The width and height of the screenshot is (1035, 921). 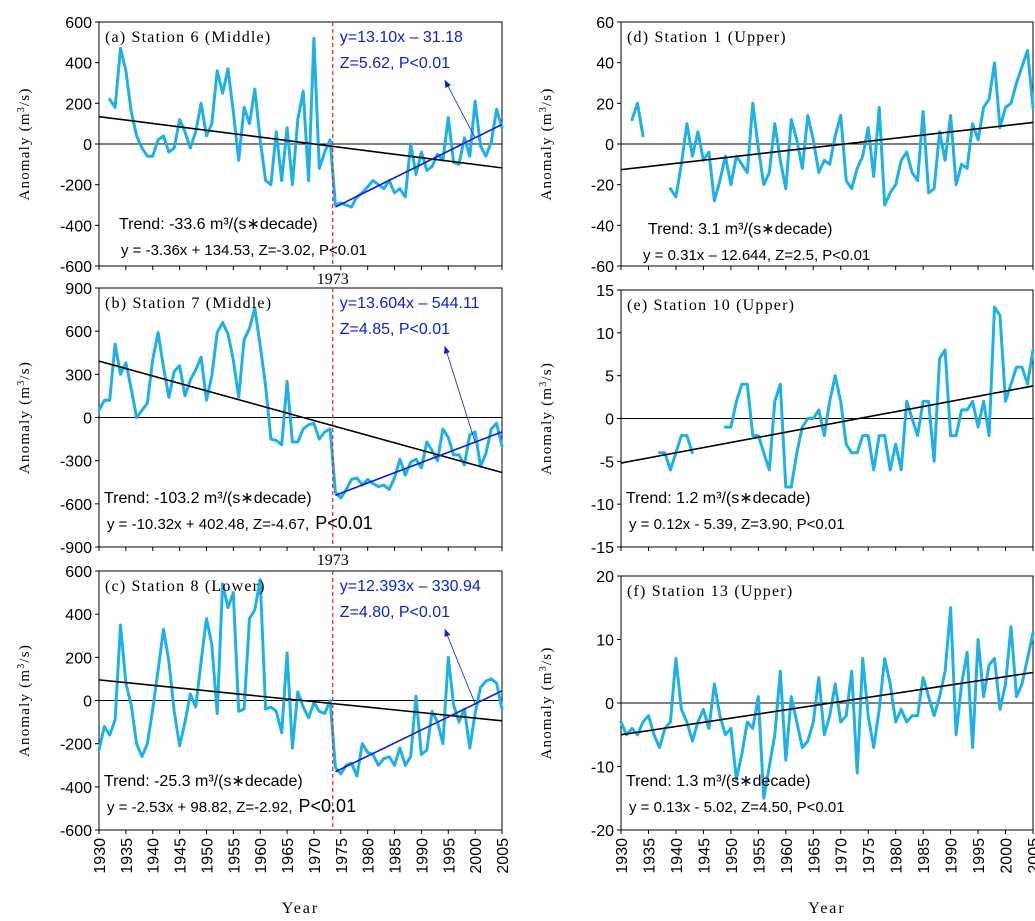 What do you see at coordinates (718, 498) in the screenshot?
I see `trend-label: Trend: 1.2 m³/(s∗decade)` at bounding box center [718, 498].